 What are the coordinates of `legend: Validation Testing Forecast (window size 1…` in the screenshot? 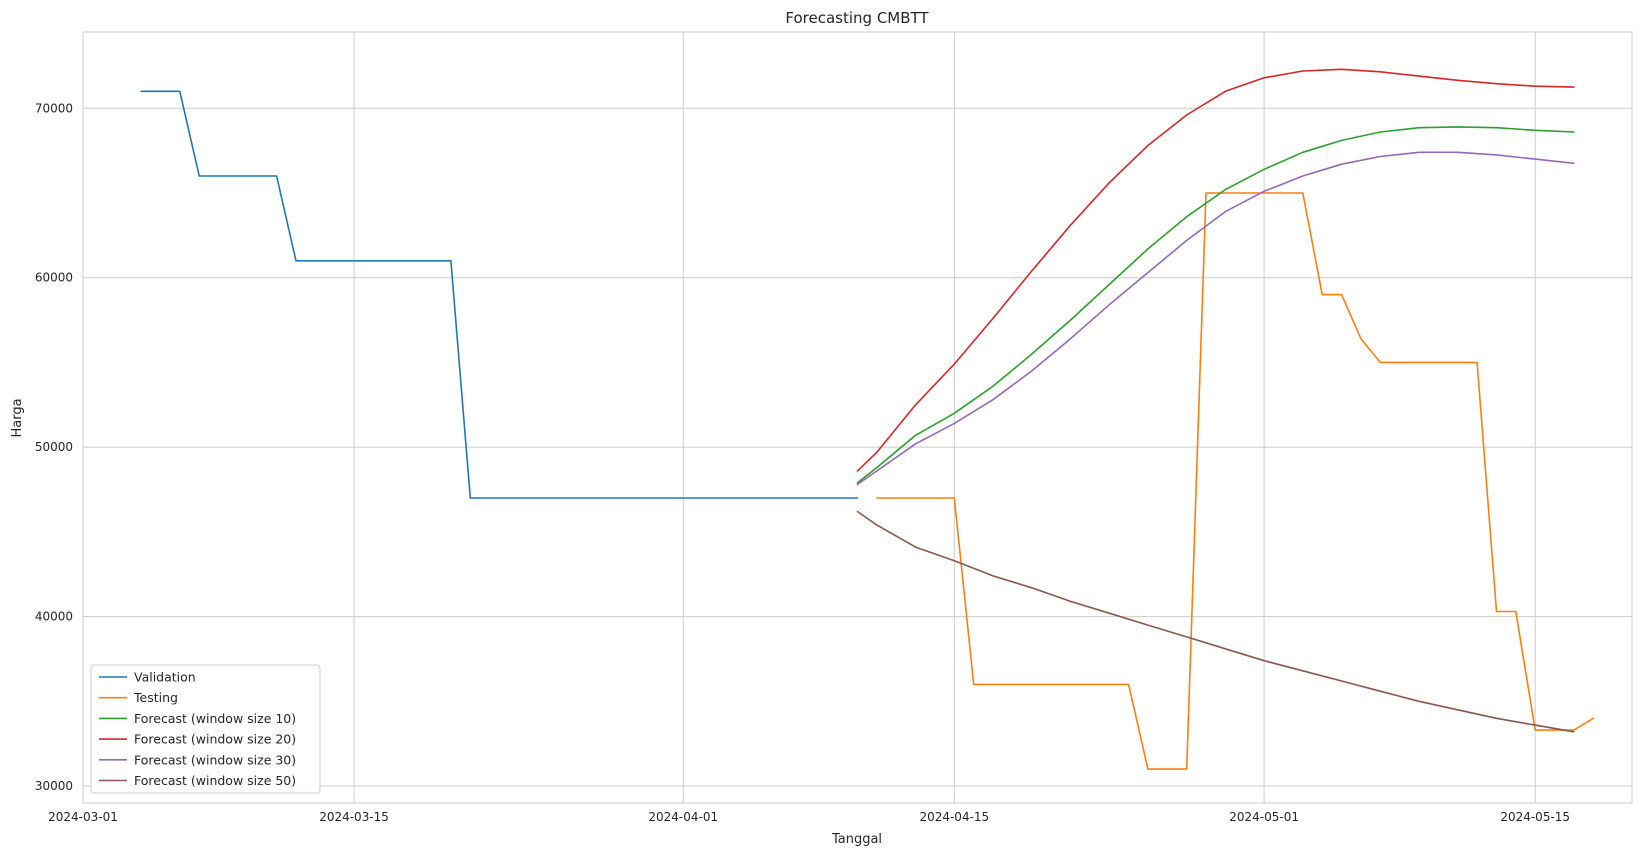 It's located at (205, 729).